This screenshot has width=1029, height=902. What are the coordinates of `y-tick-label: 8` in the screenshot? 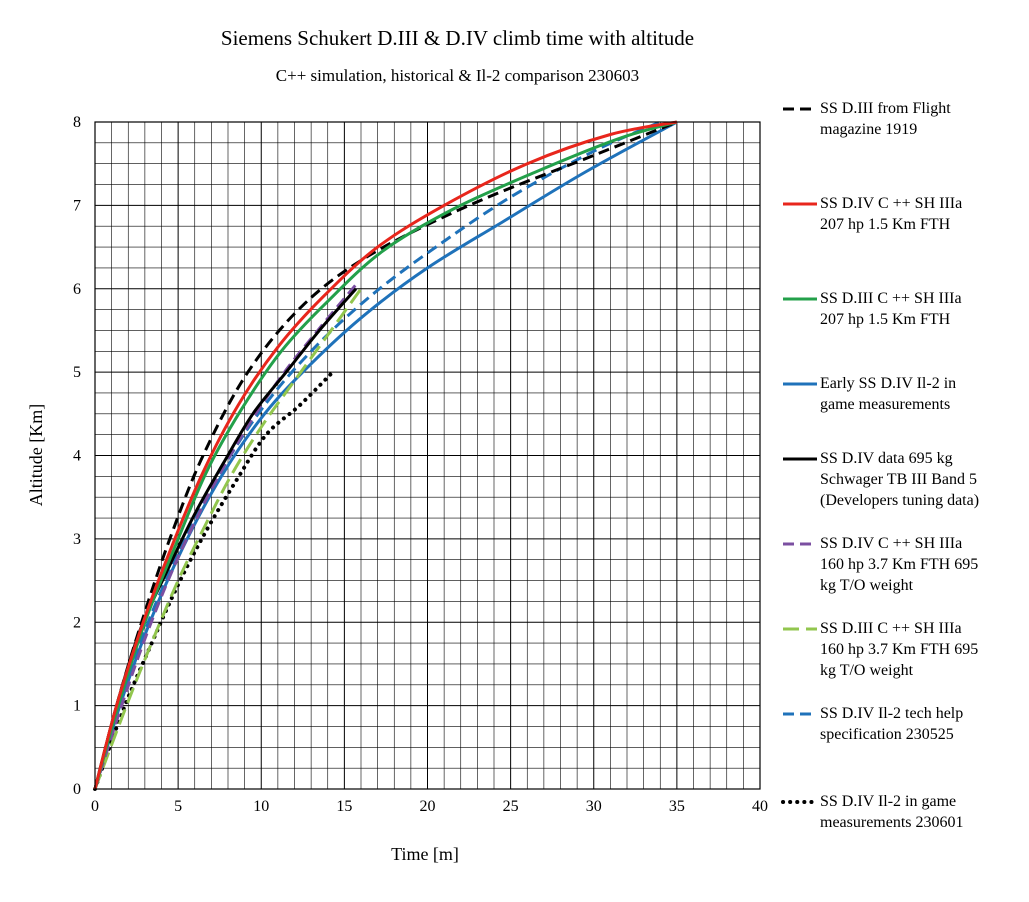 It's located at (77, 122).